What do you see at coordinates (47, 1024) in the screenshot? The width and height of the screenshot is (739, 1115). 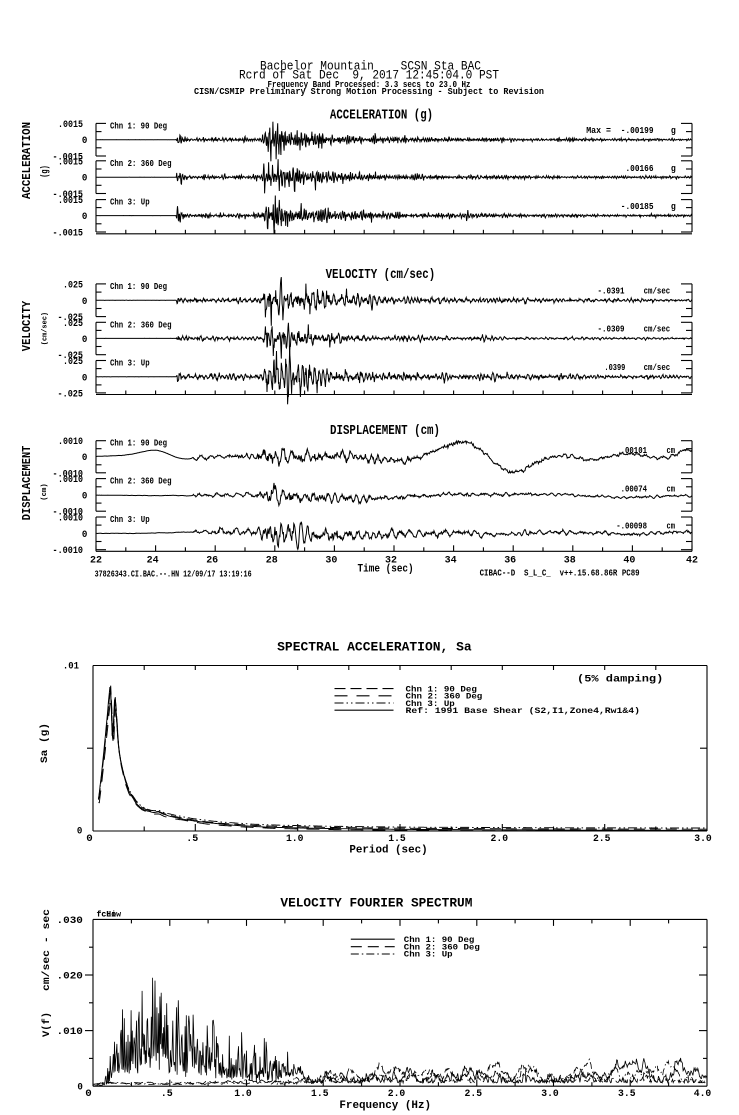 I see `svg-text: V(f)` at bounding box center [47, 1024].